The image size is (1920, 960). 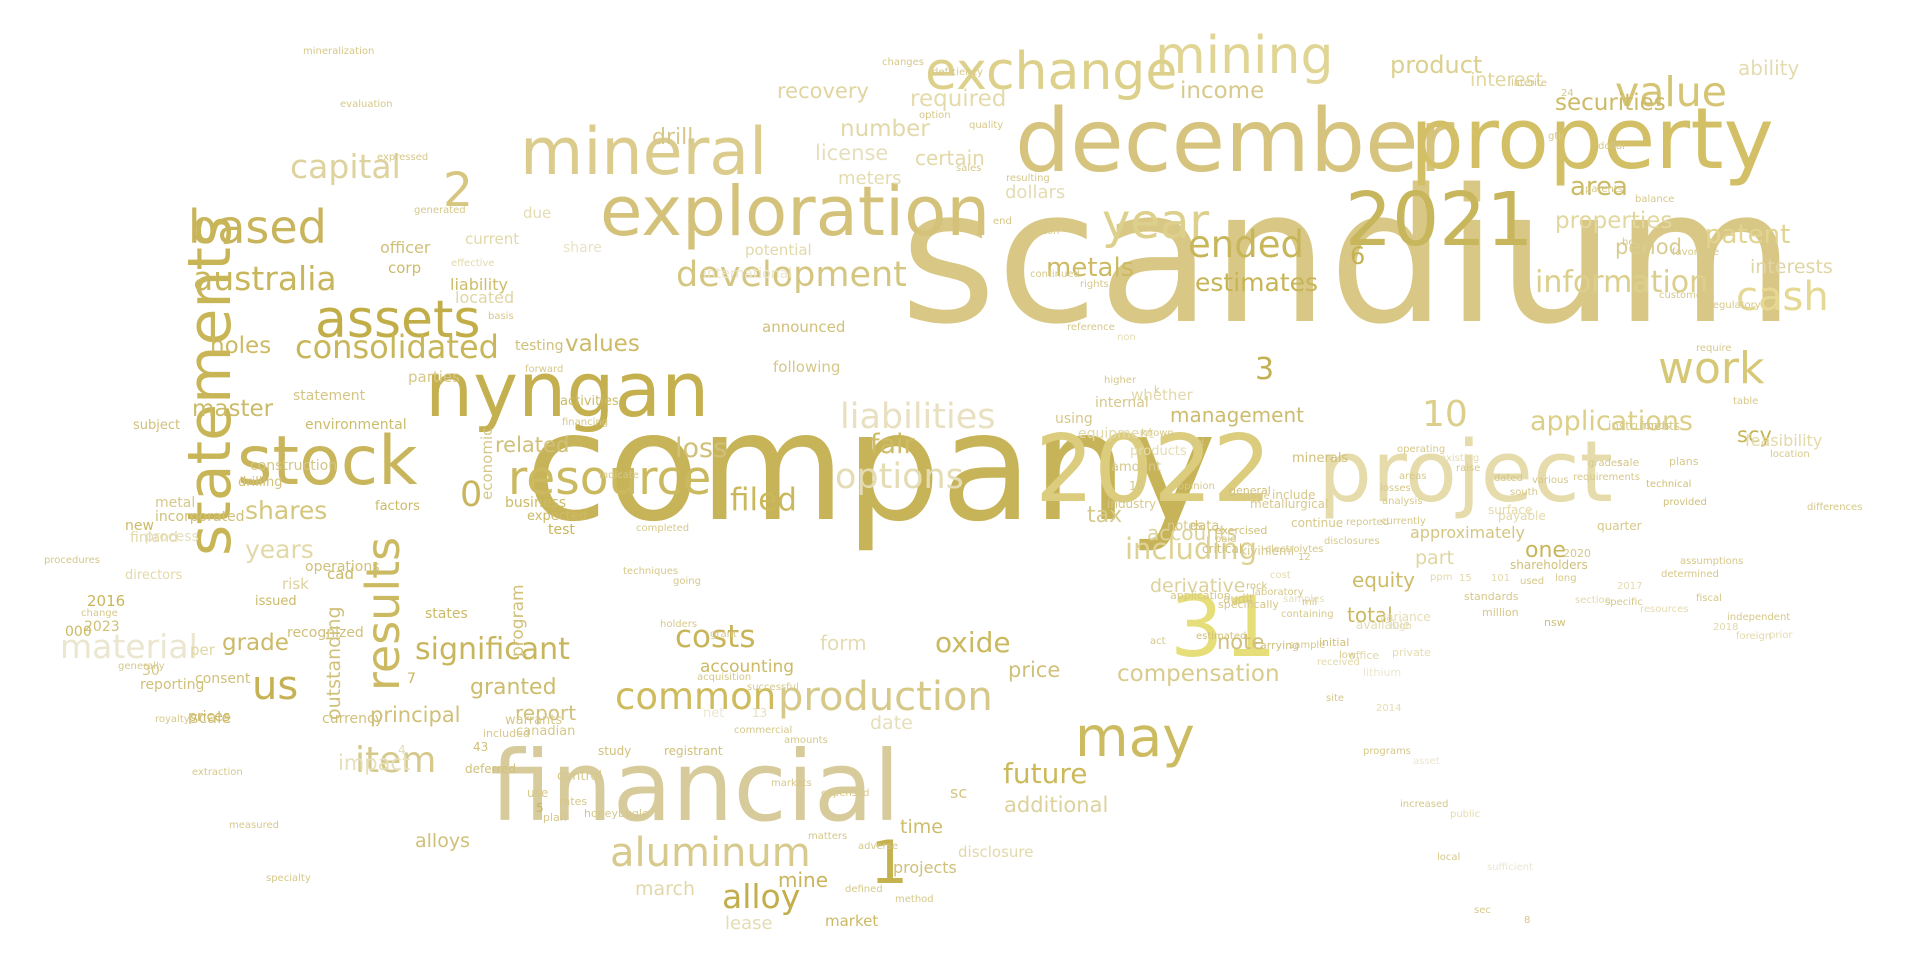 I want to click on word-cloud-word: subject, so click(x=157, y=425).